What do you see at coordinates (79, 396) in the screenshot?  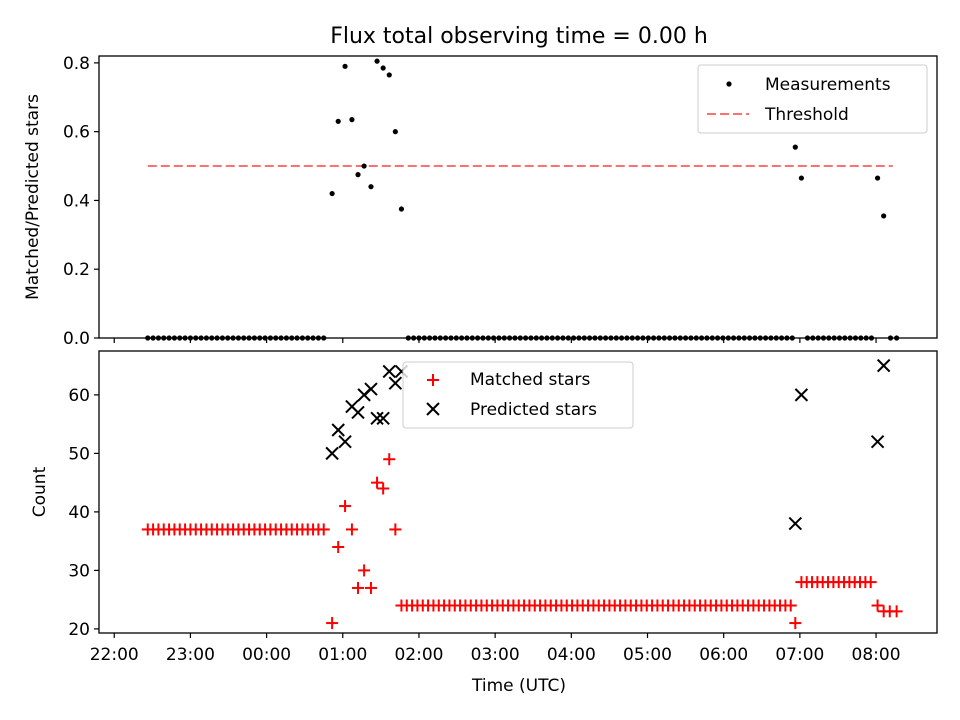 I see `y-tick-label: 60` at bounding box center [79, 396].